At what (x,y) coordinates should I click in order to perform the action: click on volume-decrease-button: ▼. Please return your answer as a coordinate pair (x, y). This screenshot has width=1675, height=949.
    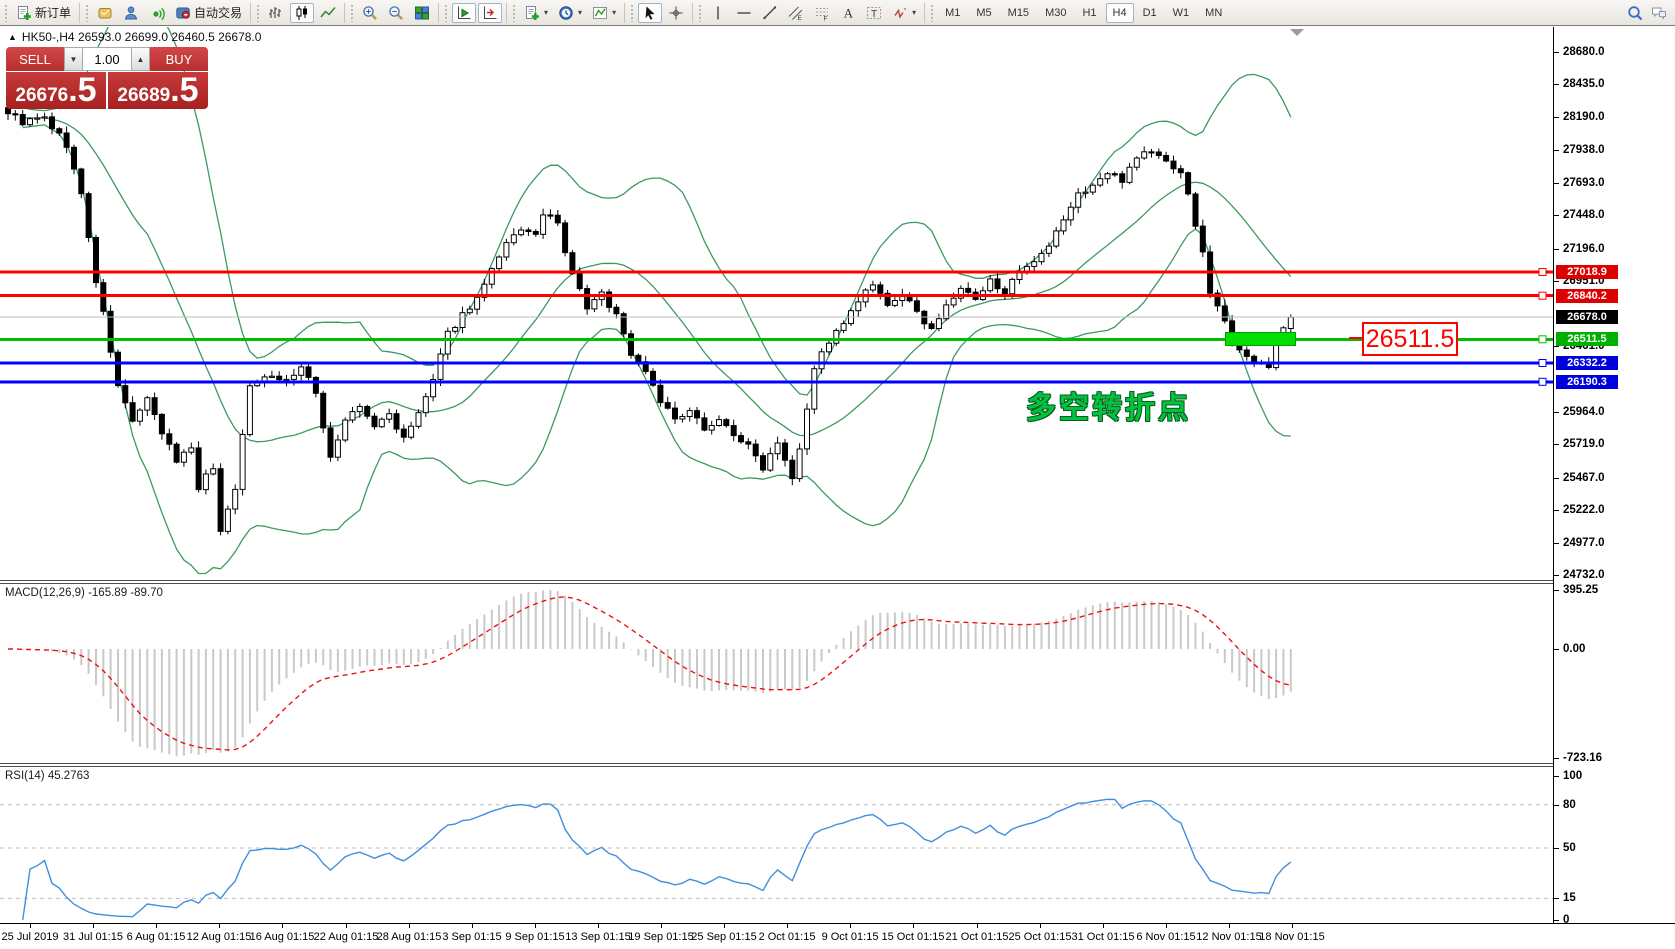
    Looking at the image, I should click on (73, 59).